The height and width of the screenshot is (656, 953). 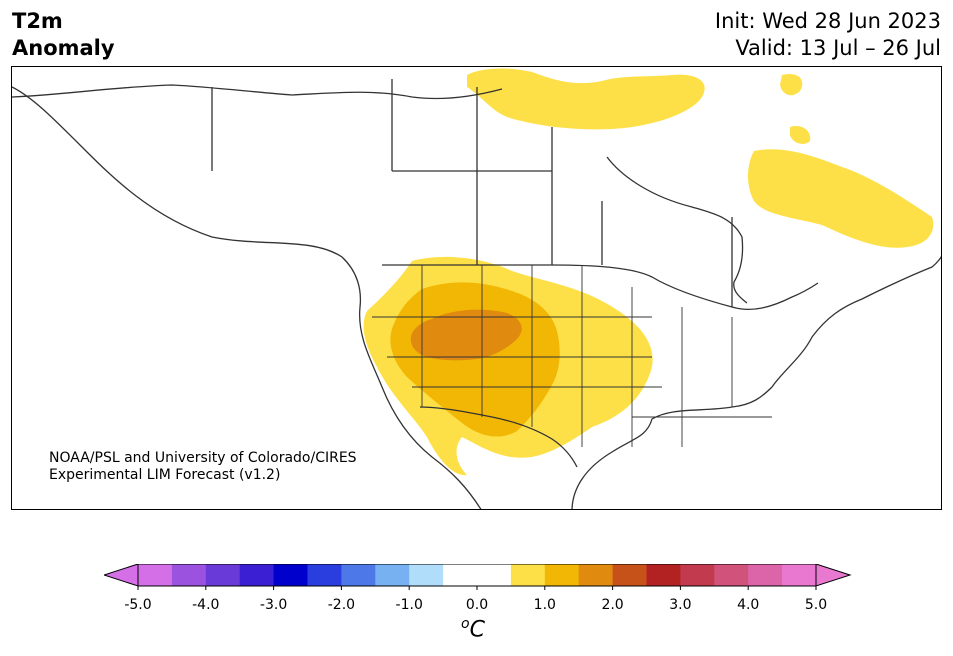 I want to click on colorbar-tick-labels: -5.0 -4.0 -3.0 -2.0 -1.0 0.0 1.0 2.0 3.0 4.0 5.0, so click(x=475, y=599).